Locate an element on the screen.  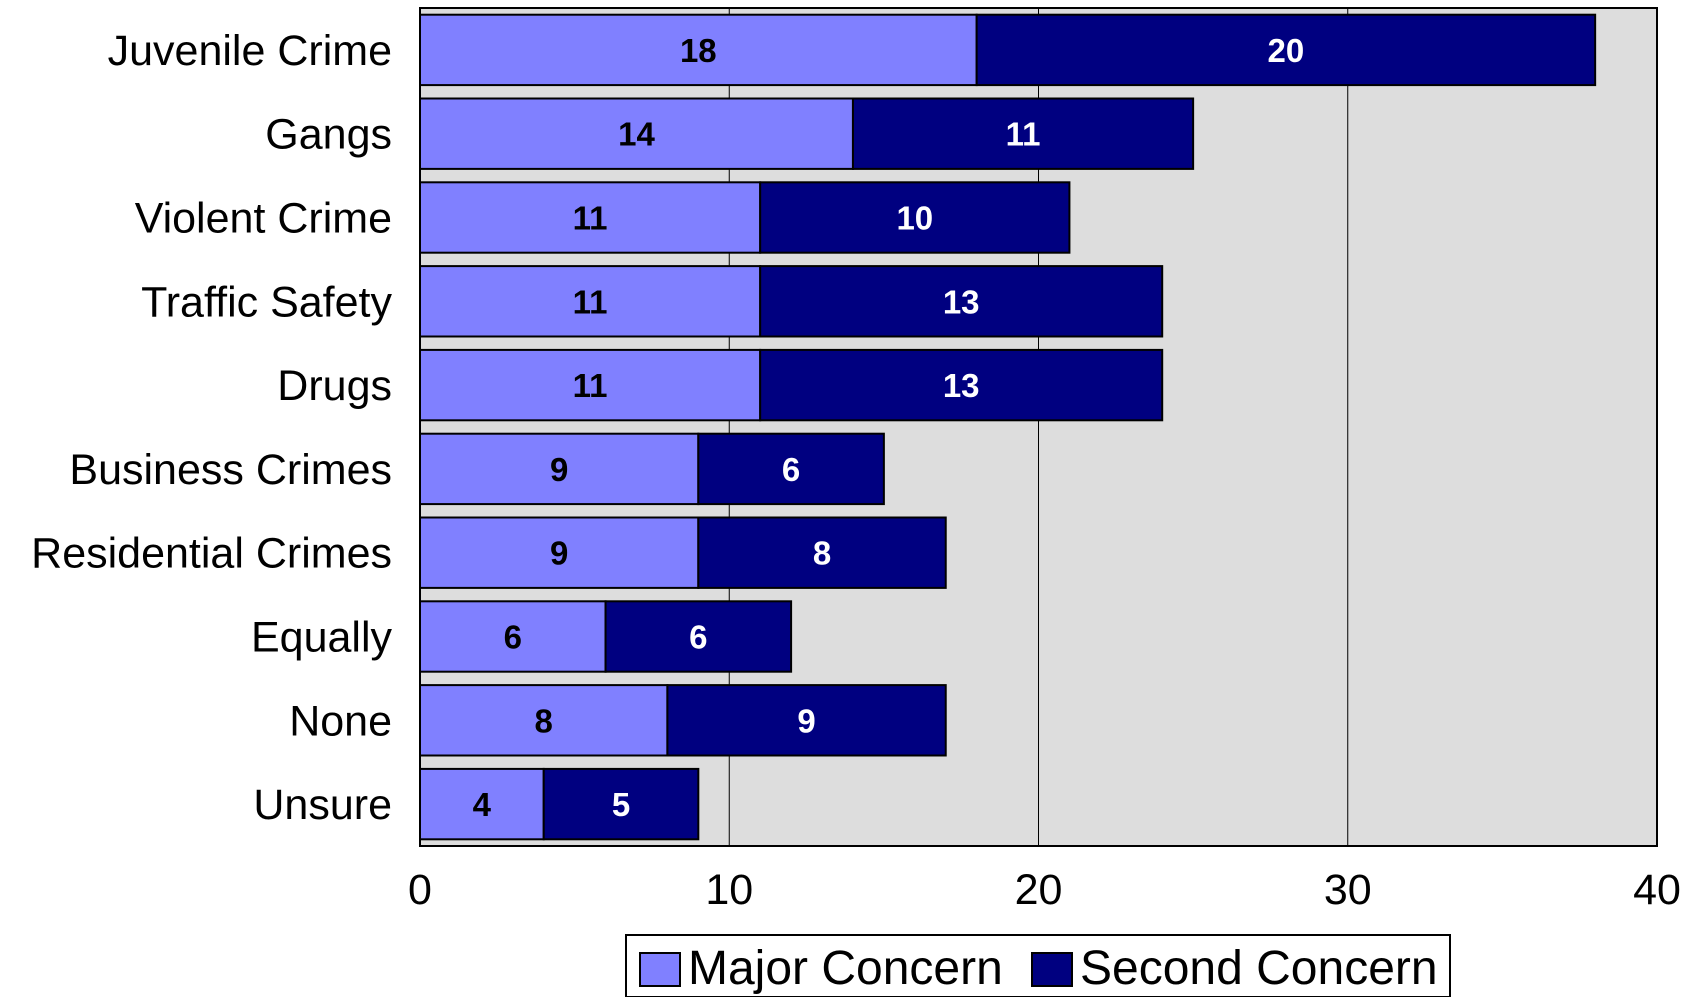
data-label-traffic-safety-major-concern: 11 is located at coordinates (590, 301).